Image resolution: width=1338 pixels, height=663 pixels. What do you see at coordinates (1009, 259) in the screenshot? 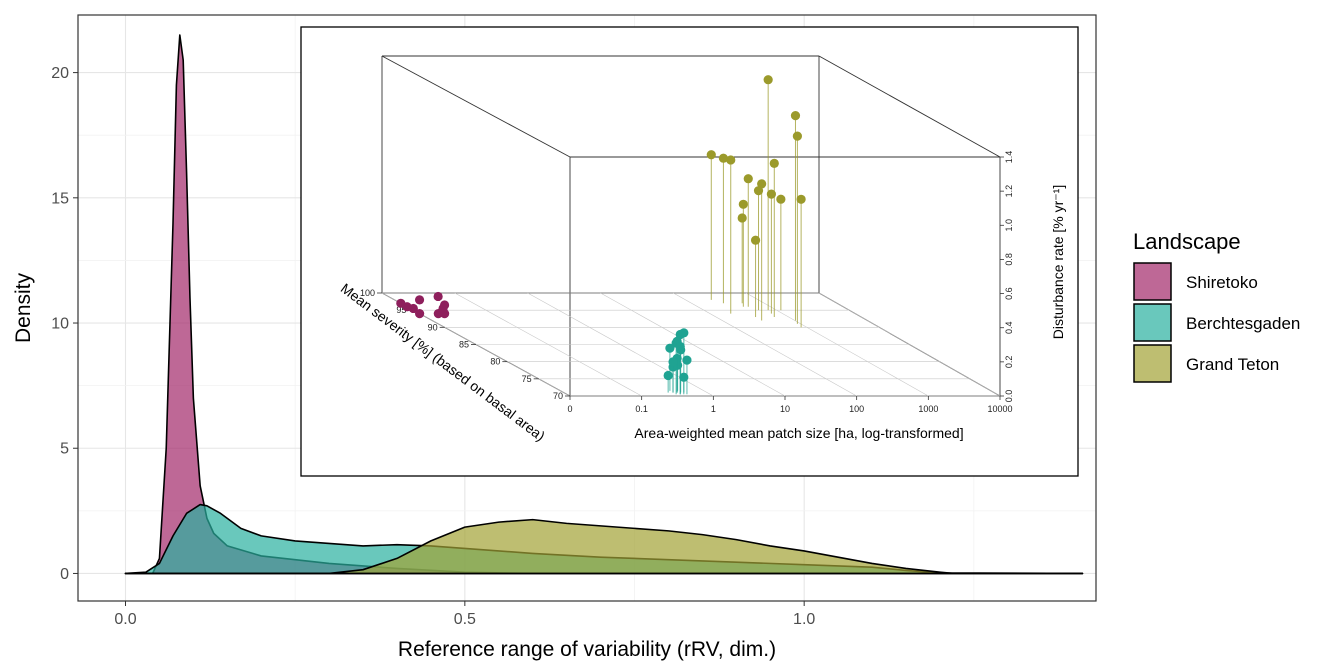
I see `inset-z-tick-label: 0.8` at bounding box center [1009, 259].